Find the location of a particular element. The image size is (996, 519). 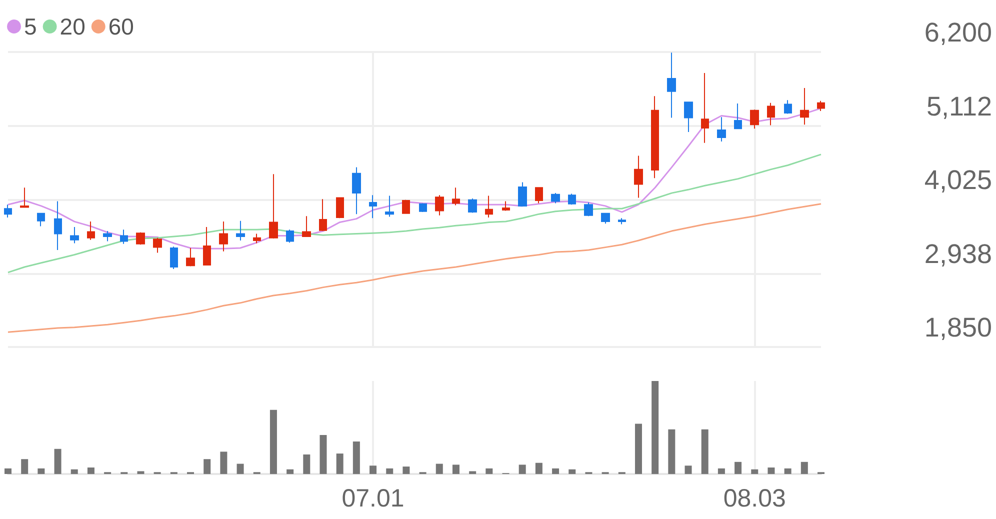

x-tick-label: 08.03 is located at coordinates (754, 498).